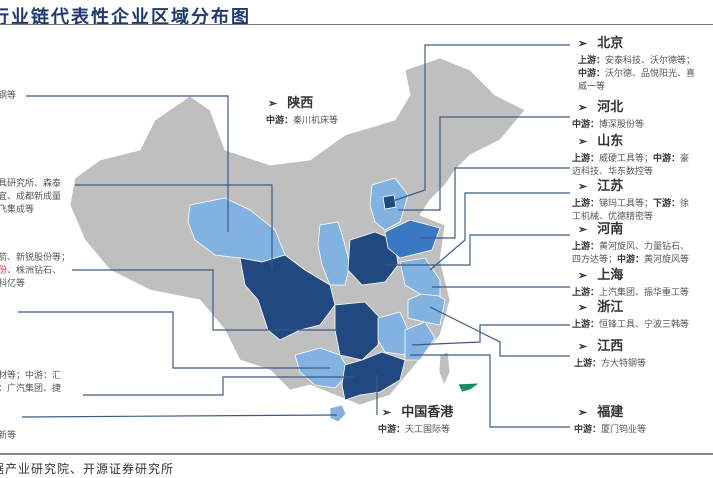 Image resolution: width=713 pixels, height=478 pixels. What do you see at coordinates (8, 96) in the screenshot?
I see `left-block-1: 钢等` at bounding box center [8, 96].